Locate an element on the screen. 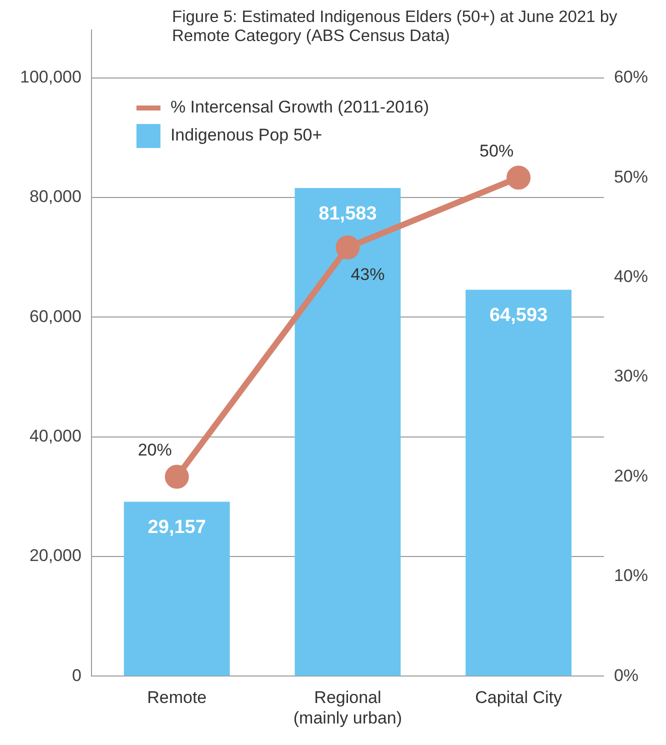 This screenshot has height=745, width=666. y2-tick-label: 0% is located at coordinates (626, 675).